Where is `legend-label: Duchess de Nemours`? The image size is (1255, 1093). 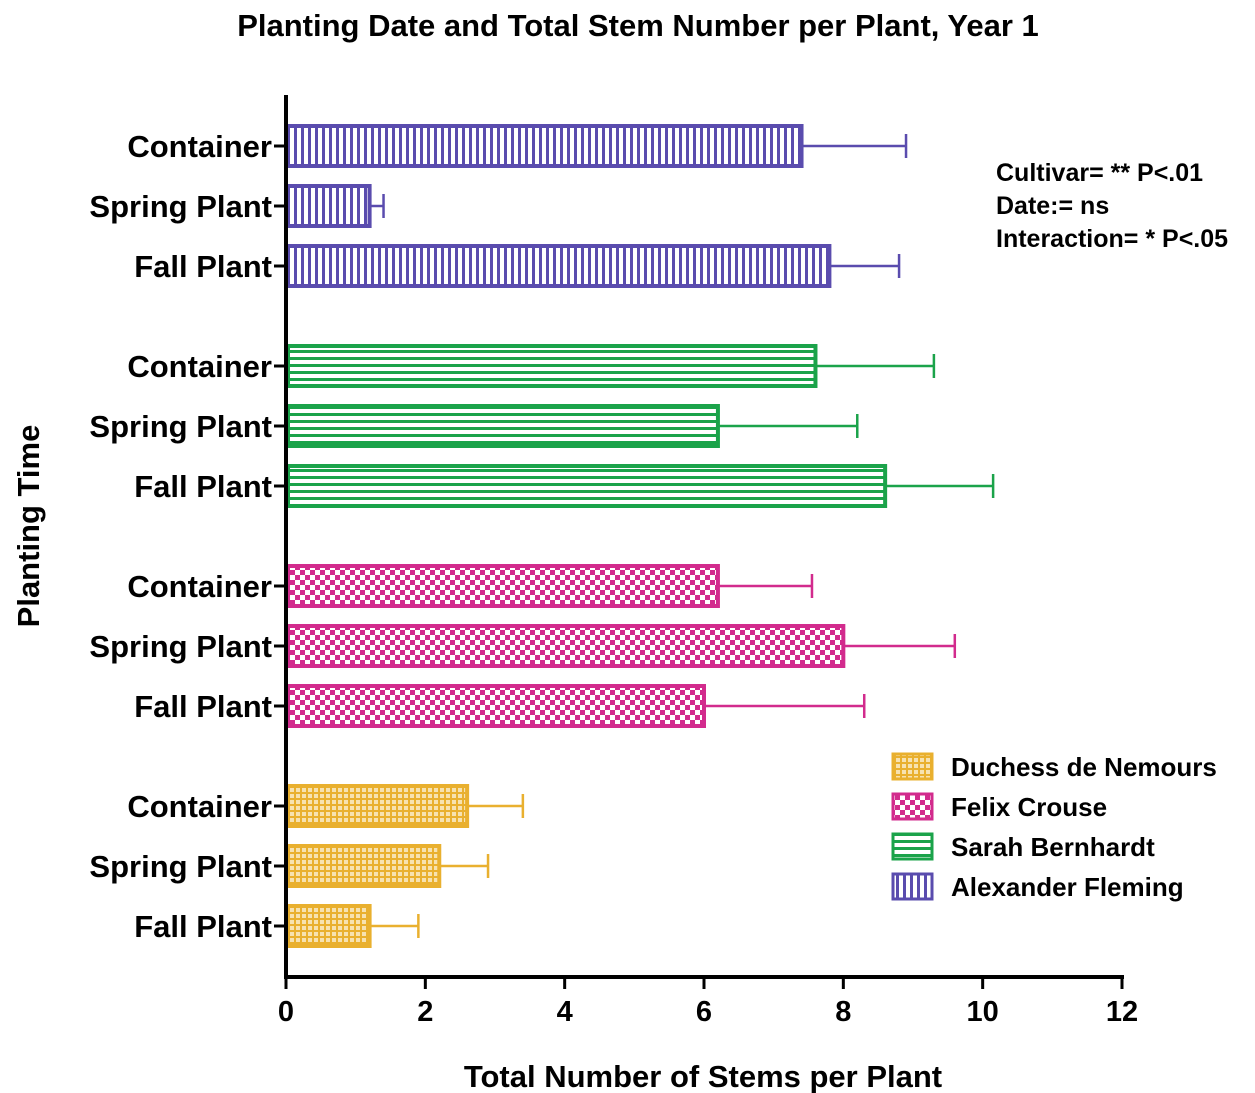 legend-label: Duchess de Nemours is located at coordinates (1084, 767).